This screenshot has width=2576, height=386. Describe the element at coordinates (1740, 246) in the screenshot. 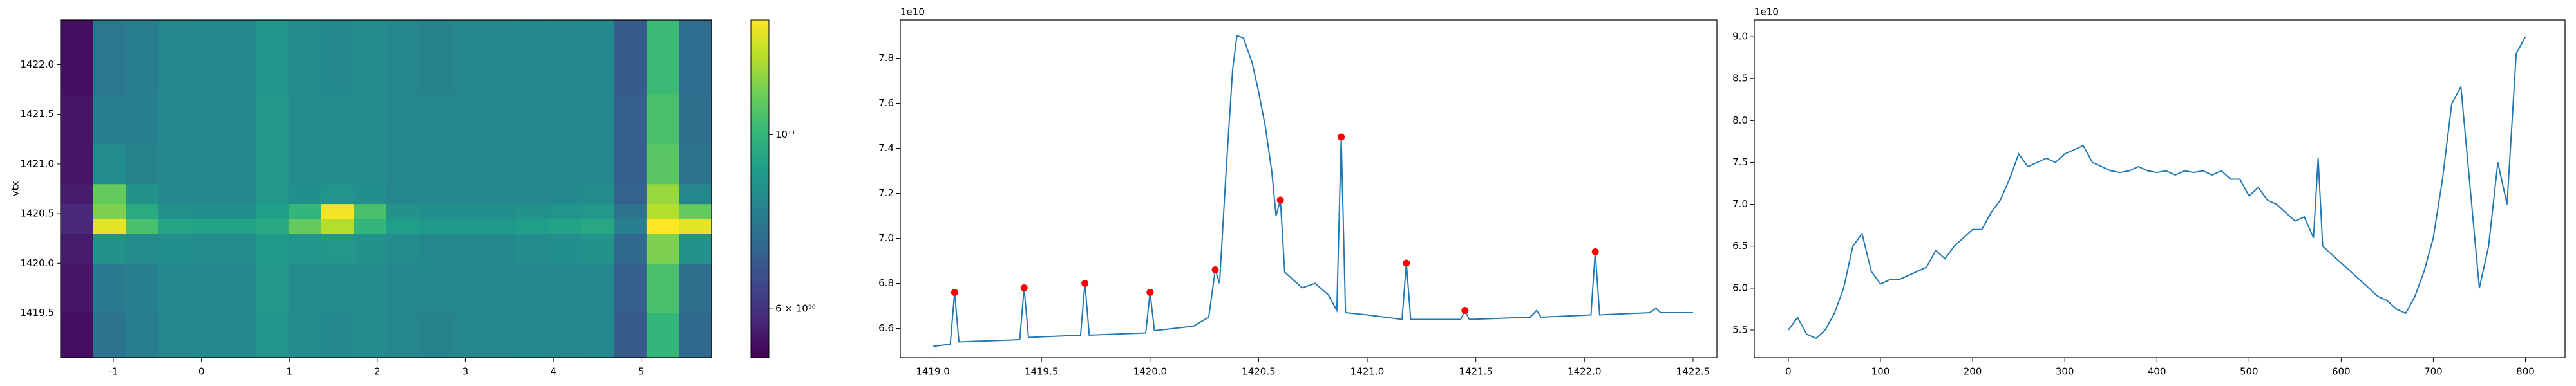

I see `y-tick-label: 6.5` at that location.